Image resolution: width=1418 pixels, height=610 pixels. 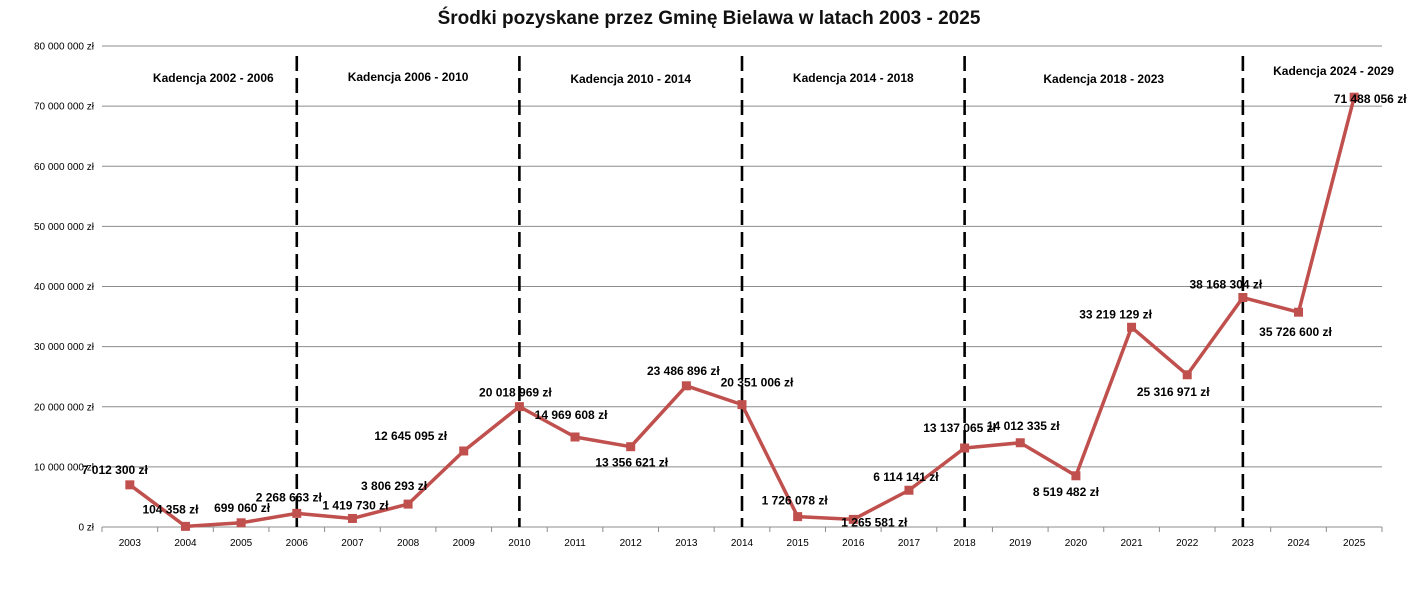 What do you see at coordinates (289, 497) in the screenshot?
I see `data-label: 2 268 663 zł` at bounding box center [289, 497].